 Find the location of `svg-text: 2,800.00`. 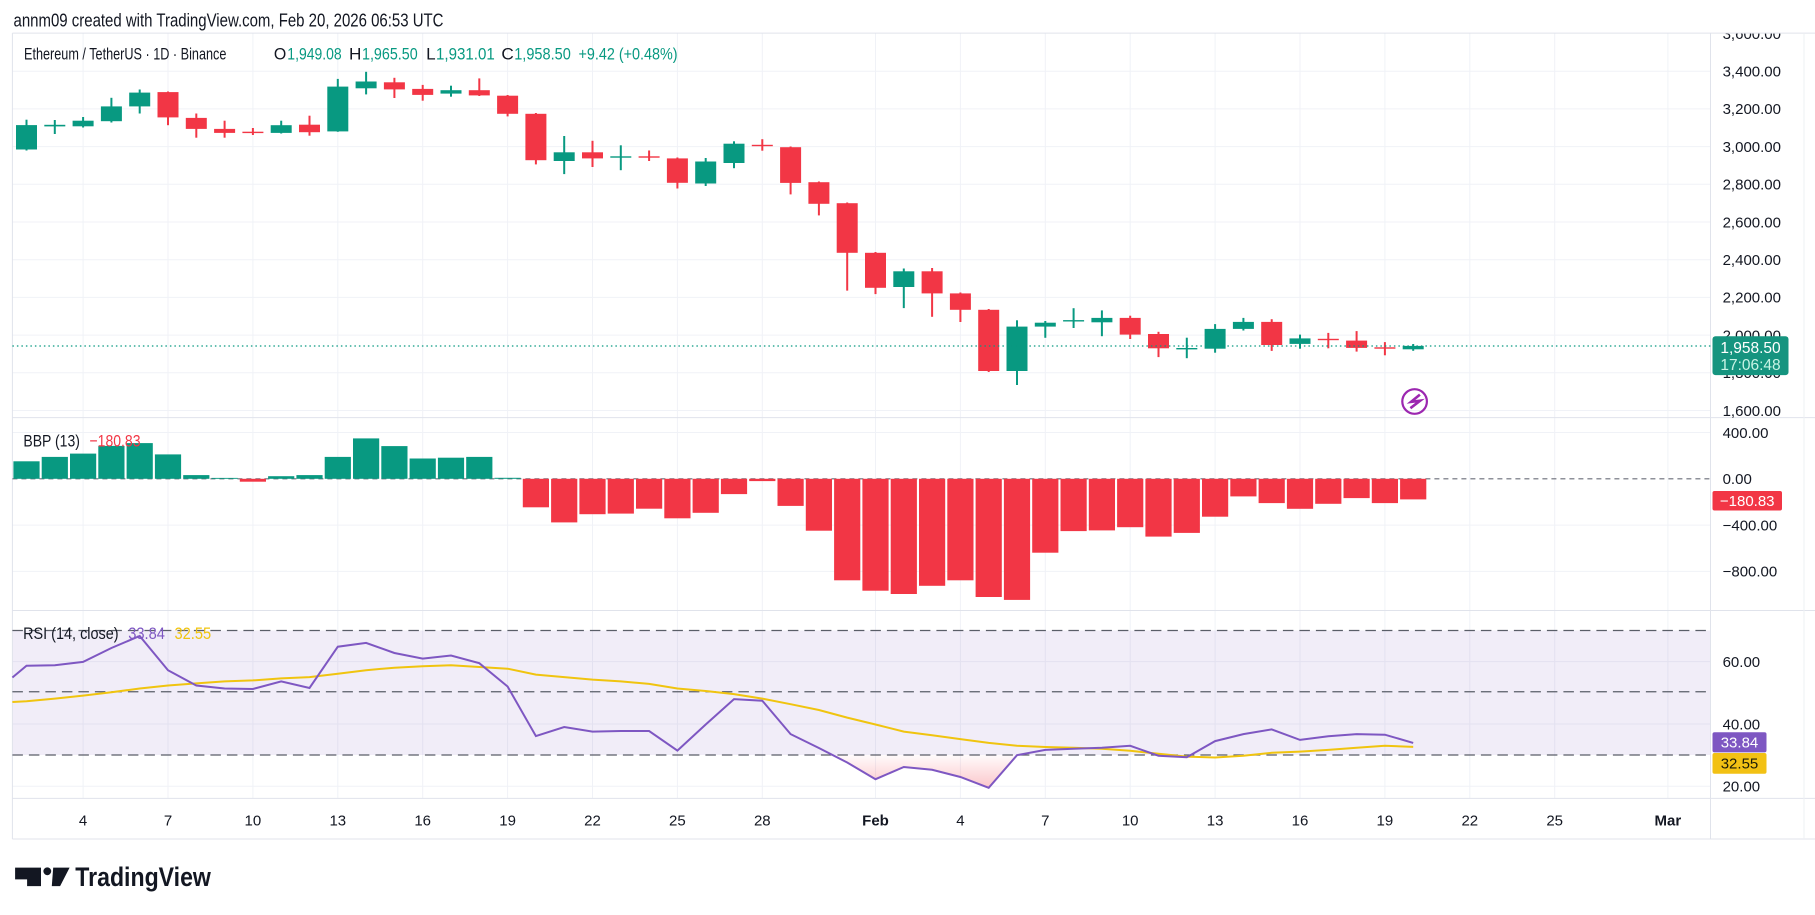

svg-text: 2,800.00 is located at coordinates (1752, 185).